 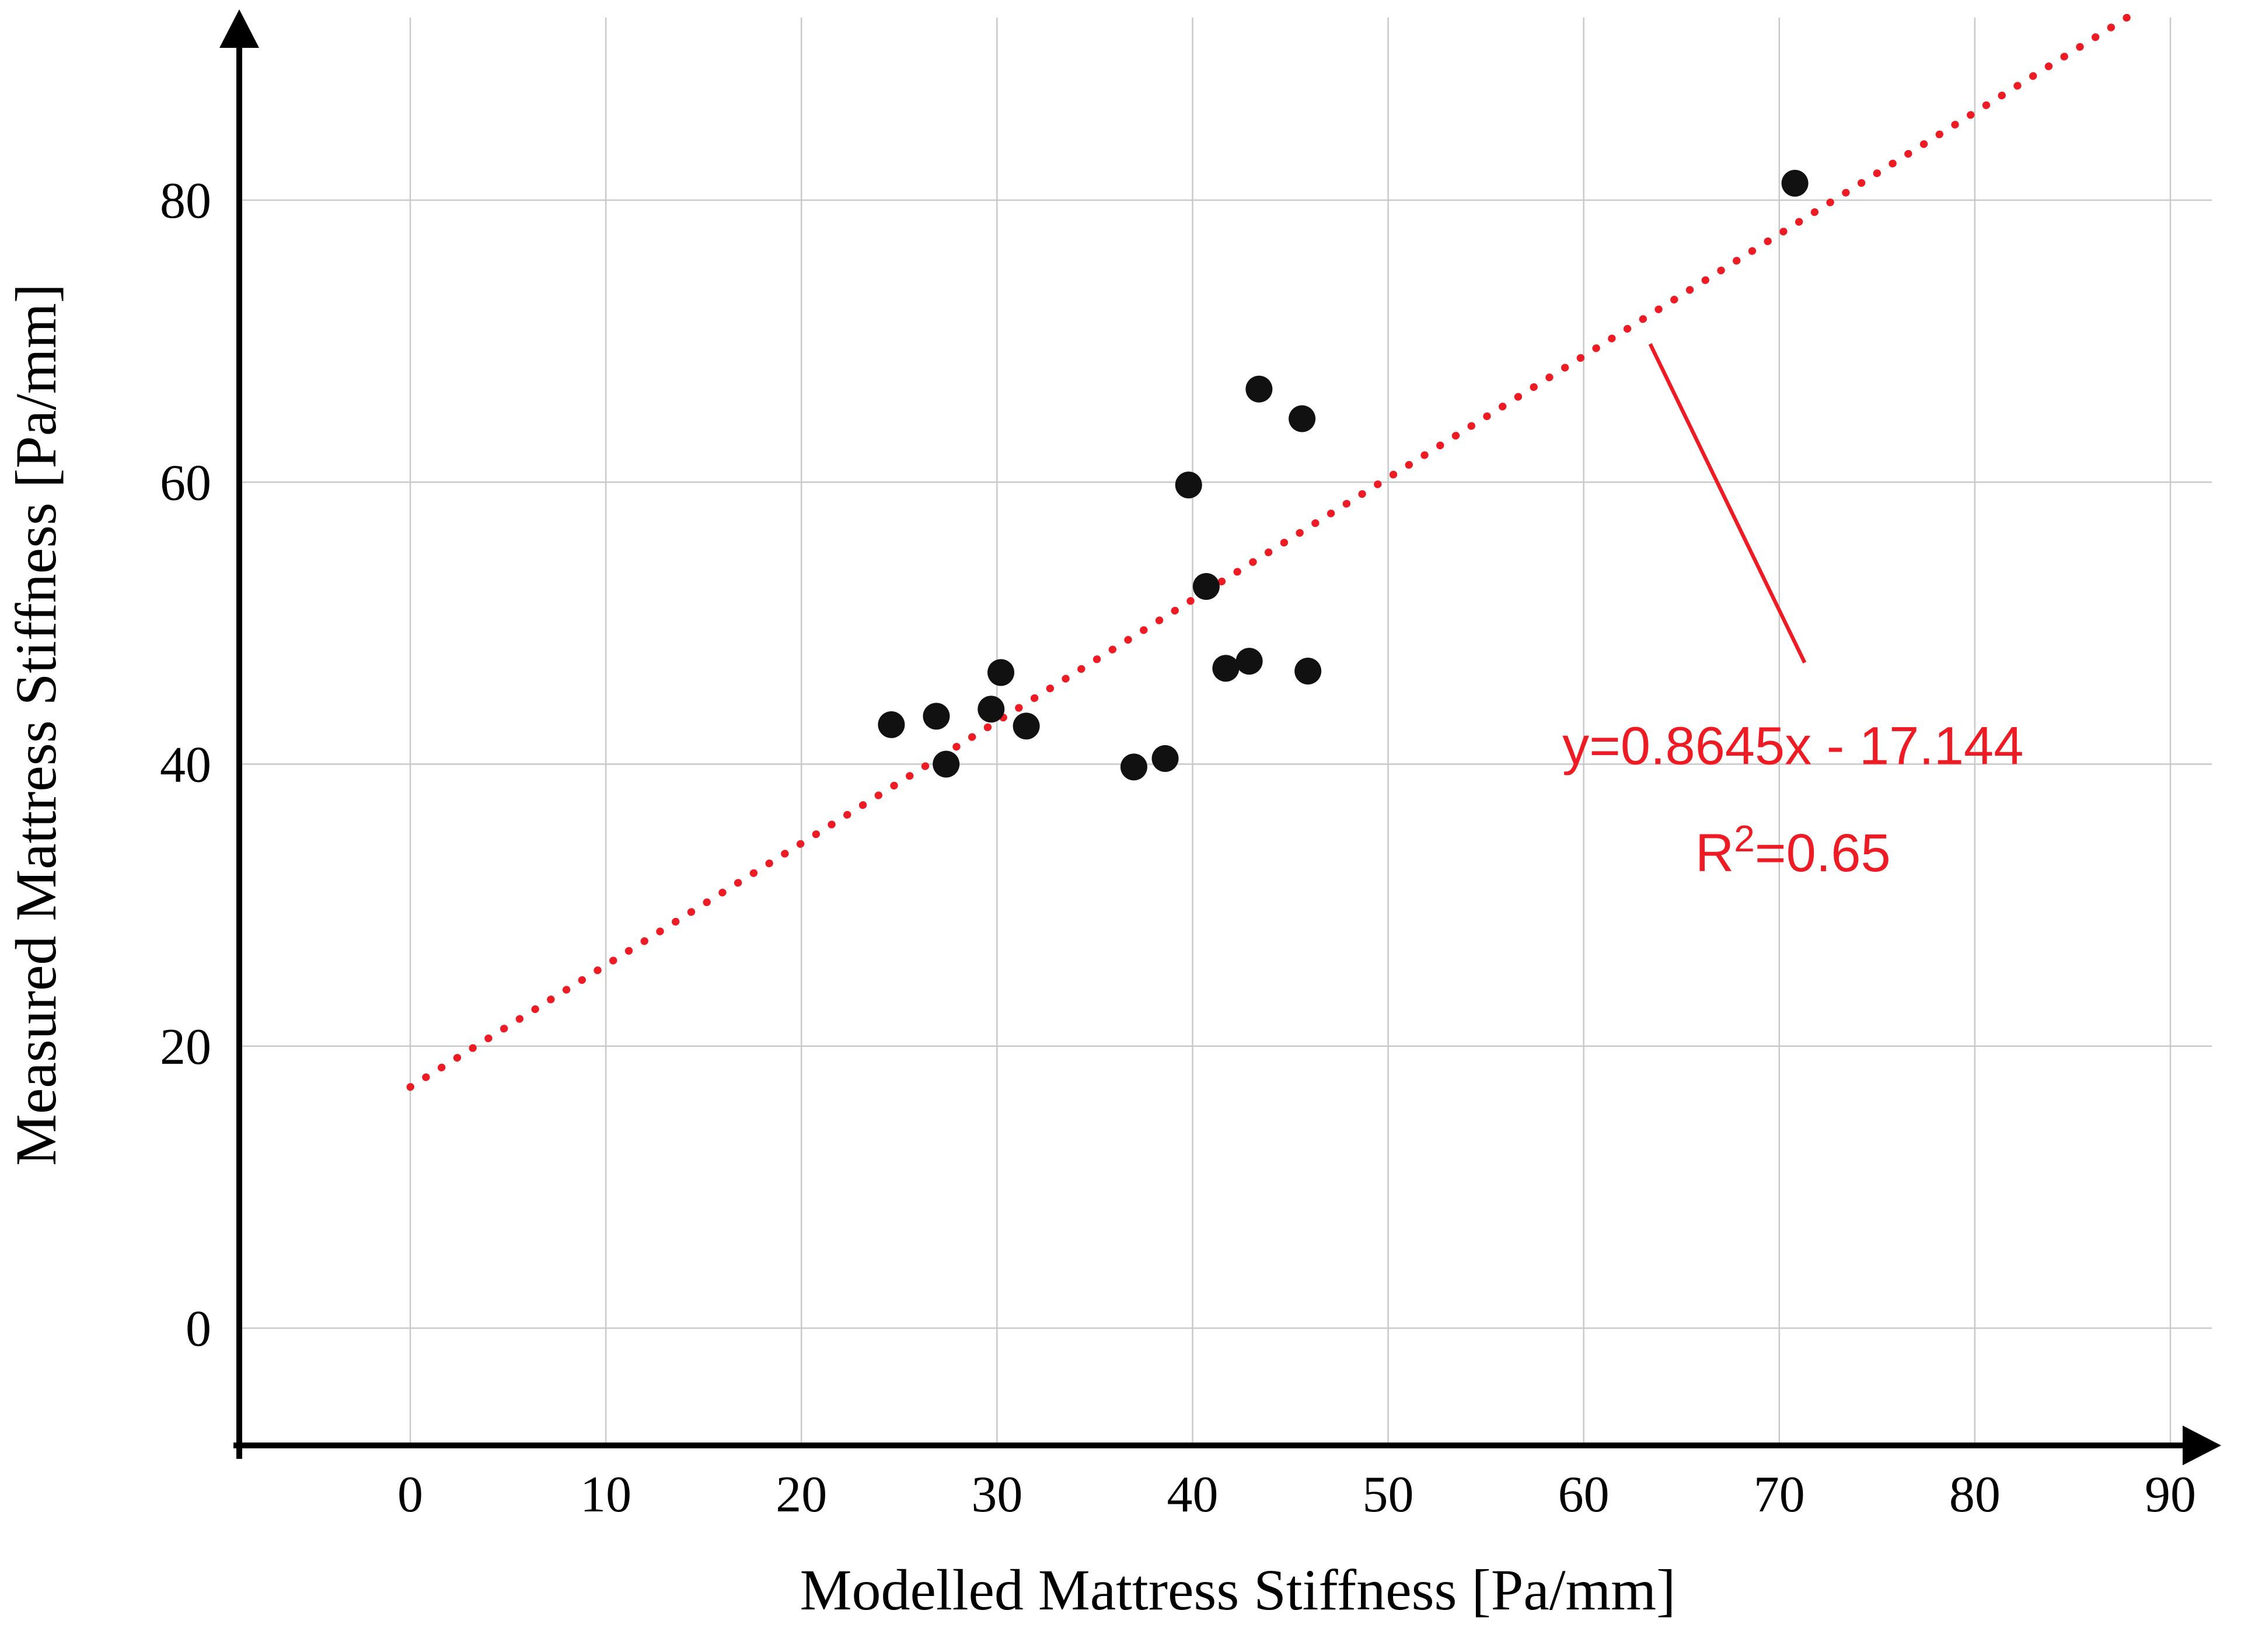 I want to click on x-tick-label: 10, so click(x=605, y=1495).